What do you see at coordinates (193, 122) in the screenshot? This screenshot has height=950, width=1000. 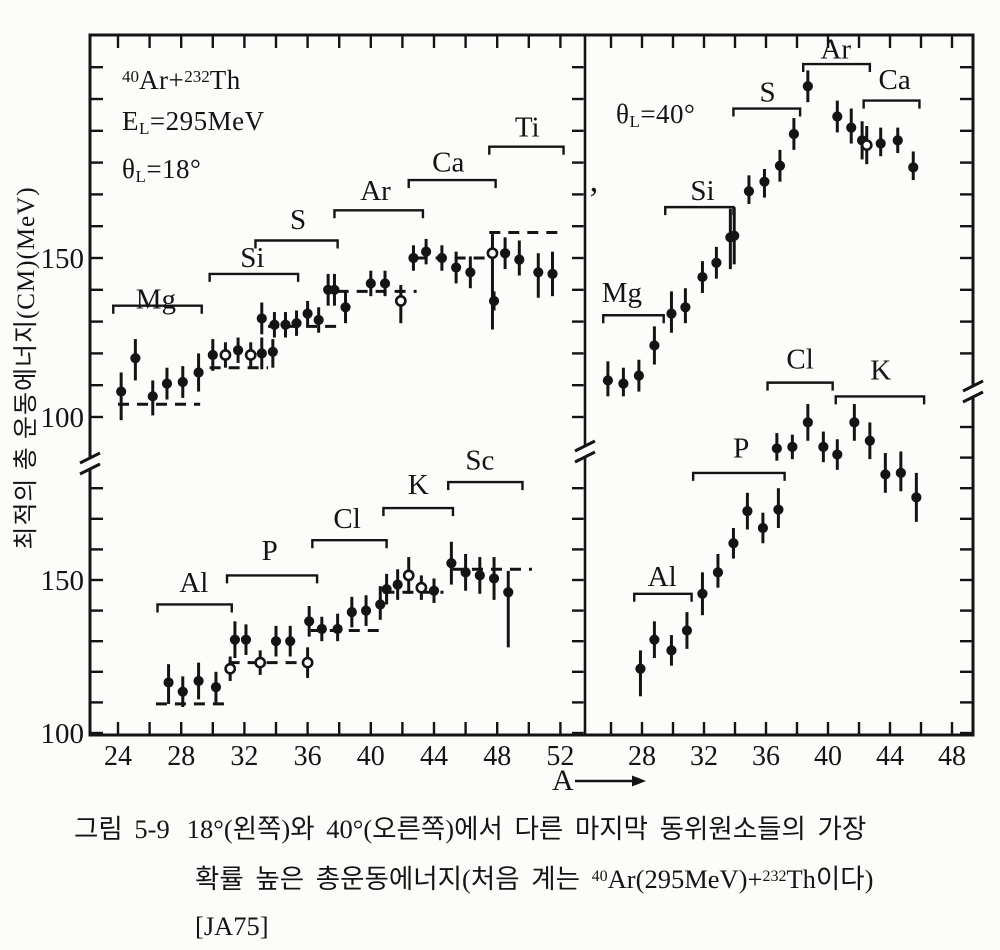 I see `beam-energy-label: EL=295MeV` at bounding box center [193, 122].